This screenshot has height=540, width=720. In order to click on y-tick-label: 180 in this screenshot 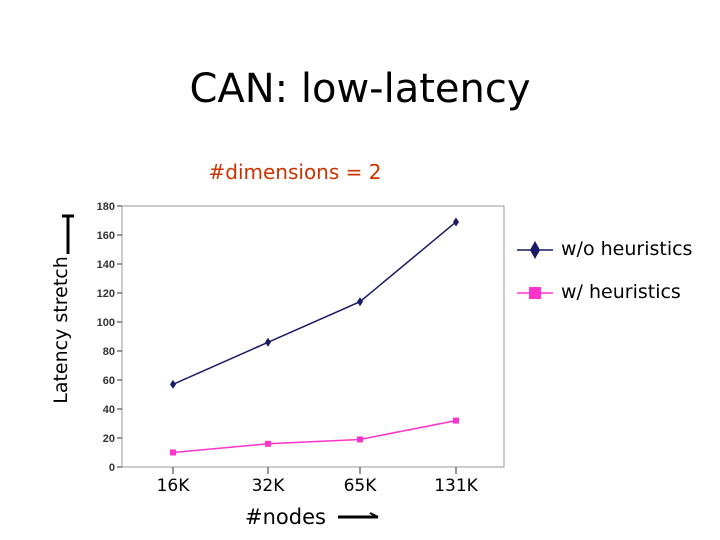, I will do `click(106, 207)`.